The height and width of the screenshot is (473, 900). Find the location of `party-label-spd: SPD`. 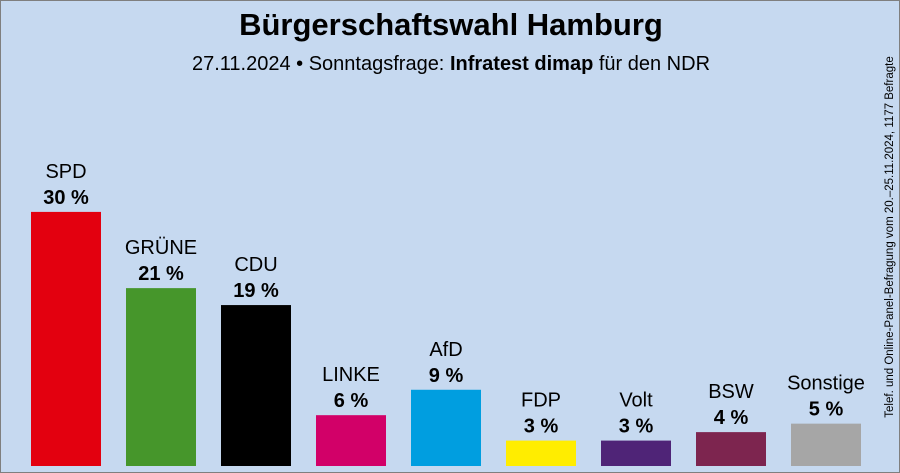

party-label-spd: SPD is located at coordinates (65, 172).